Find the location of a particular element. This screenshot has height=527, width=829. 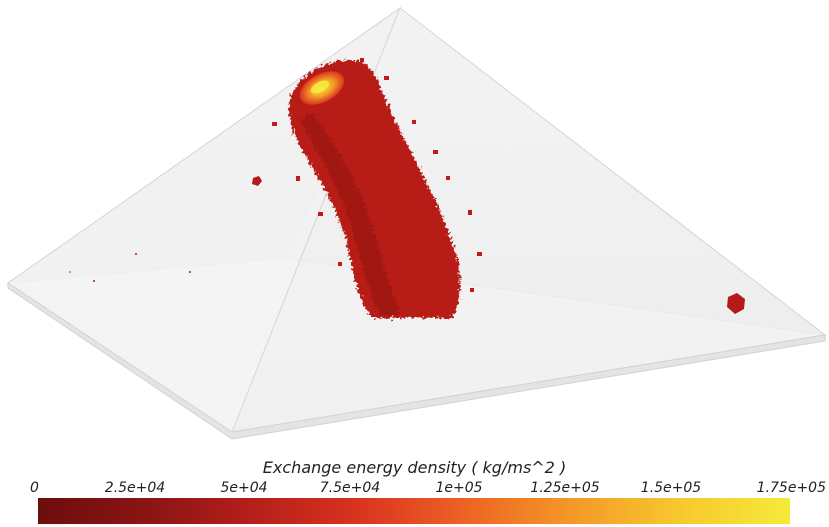

isosurface-shading is located at coordinates (350, 214).